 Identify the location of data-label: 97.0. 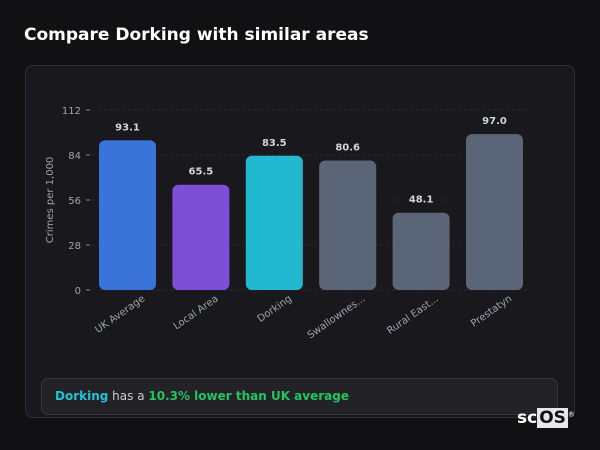
(494, 121).